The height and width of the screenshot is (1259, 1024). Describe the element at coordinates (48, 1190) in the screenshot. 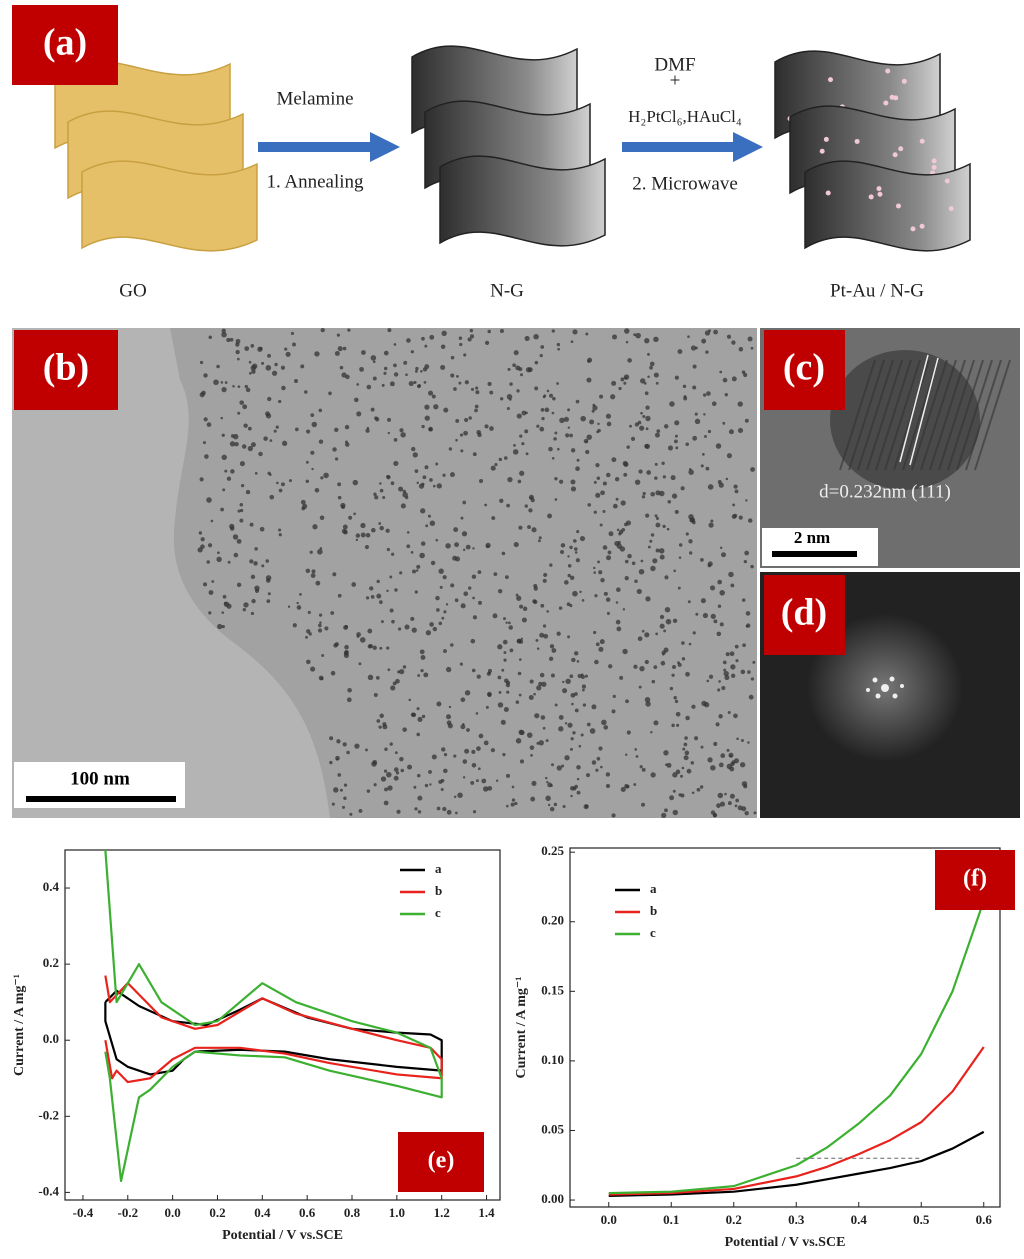

I see `y-tick-label: -0.4` at that location.